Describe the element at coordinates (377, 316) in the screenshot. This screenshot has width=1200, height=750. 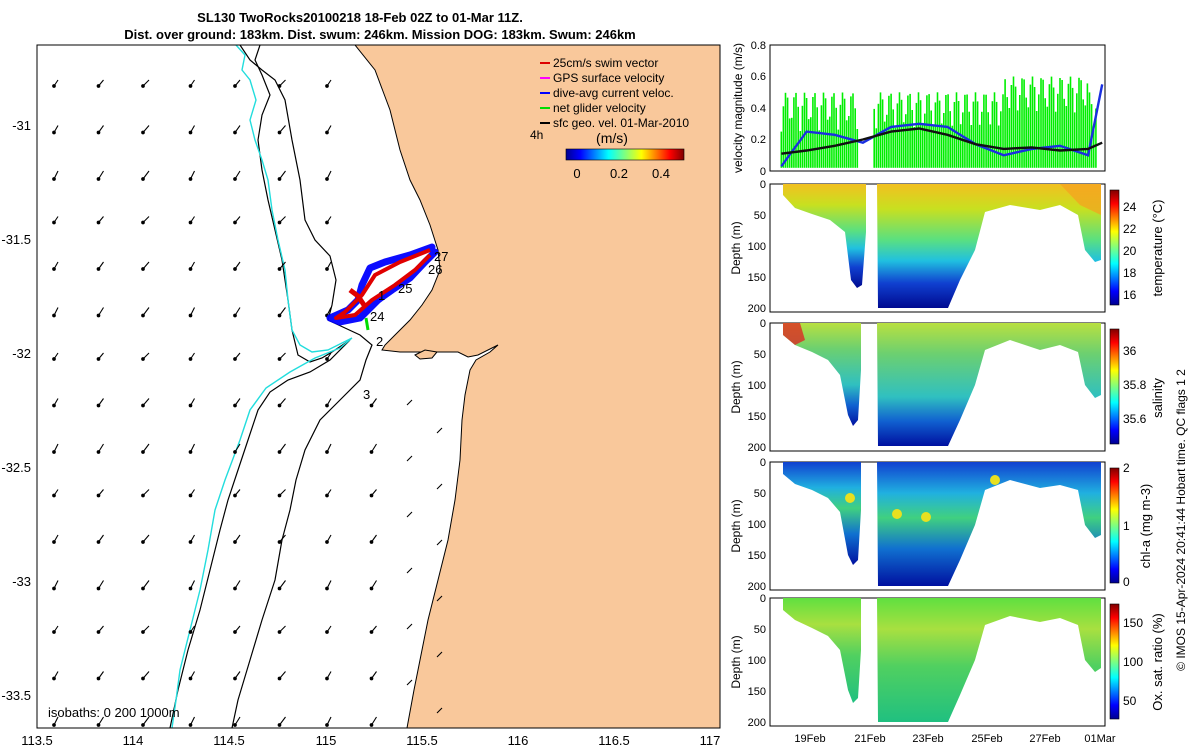
I see `day-marker: 24` at that location.